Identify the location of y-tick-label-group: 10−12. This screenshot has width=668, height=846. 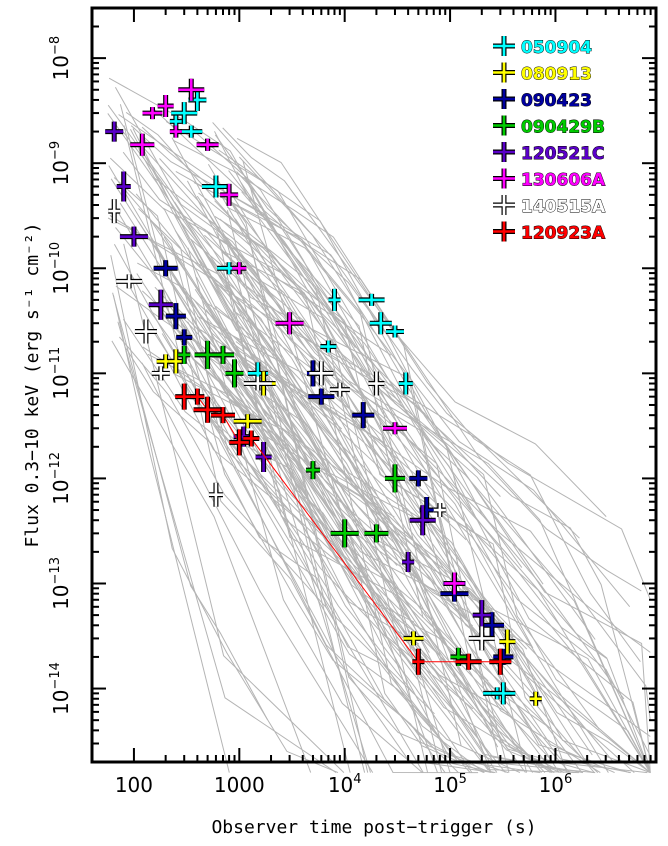
(60, 478).